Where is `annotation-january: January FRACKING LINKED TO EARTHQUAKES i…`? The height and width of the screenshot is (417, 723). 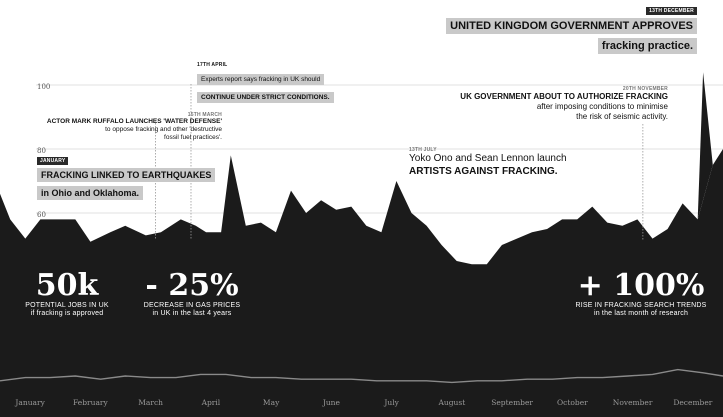
annotation-january: January FRACKING LINKED TO EARTHQUAKES i… is located at coordinates (126, 179).